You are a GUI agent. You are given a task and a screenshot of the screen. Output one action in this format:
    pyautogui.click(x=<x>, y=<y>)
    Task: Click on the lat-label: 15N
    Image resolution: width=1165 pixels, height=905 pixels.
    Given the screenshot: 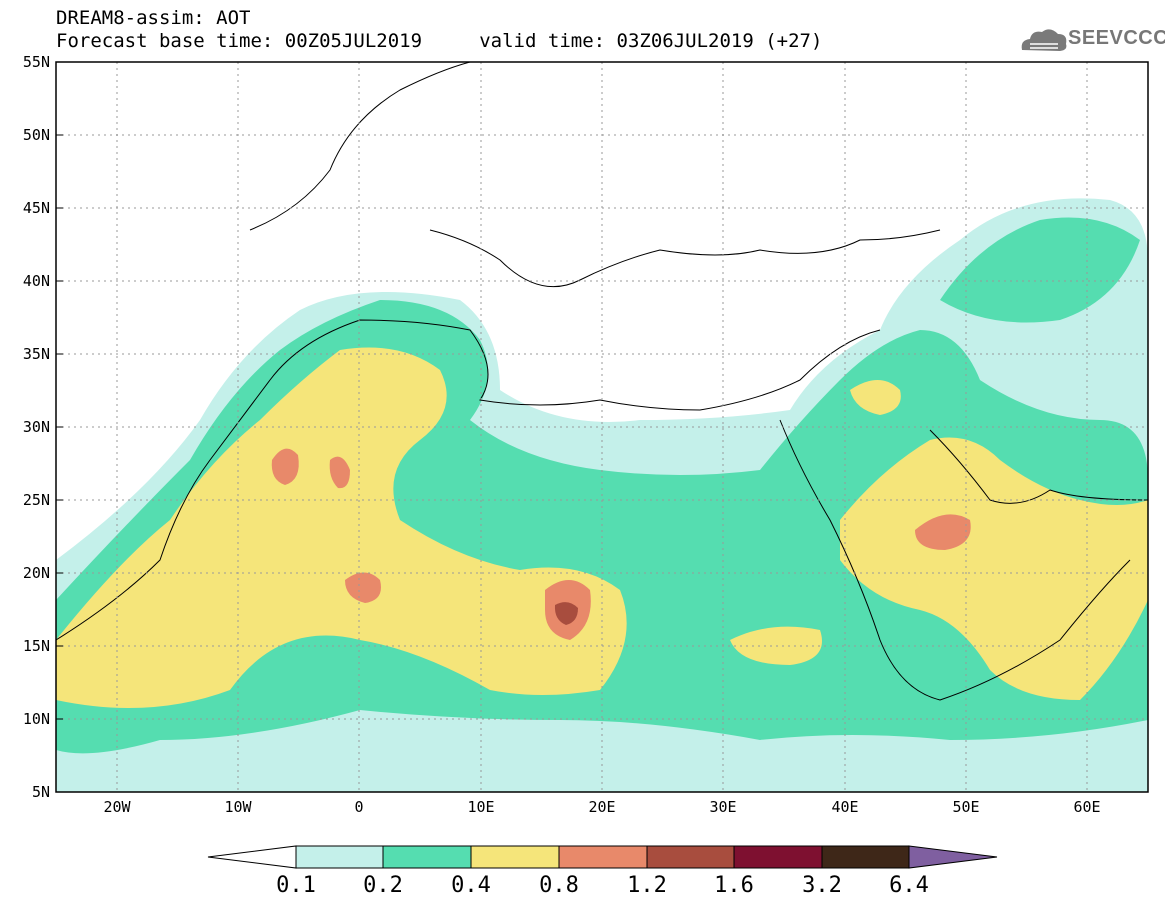 What is the action you would take?
    pyautogui.click(x=36, y=646)
    